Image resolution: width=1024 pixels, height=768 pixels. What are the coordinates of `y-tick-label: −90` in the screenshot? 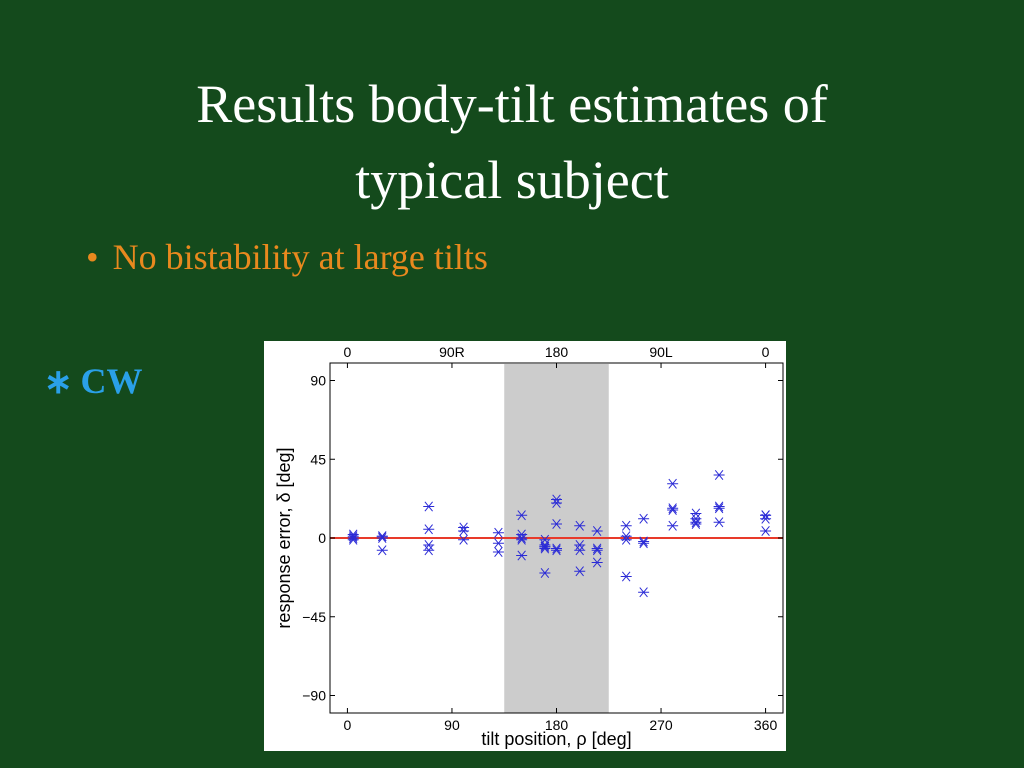 It's located at (314, 696).